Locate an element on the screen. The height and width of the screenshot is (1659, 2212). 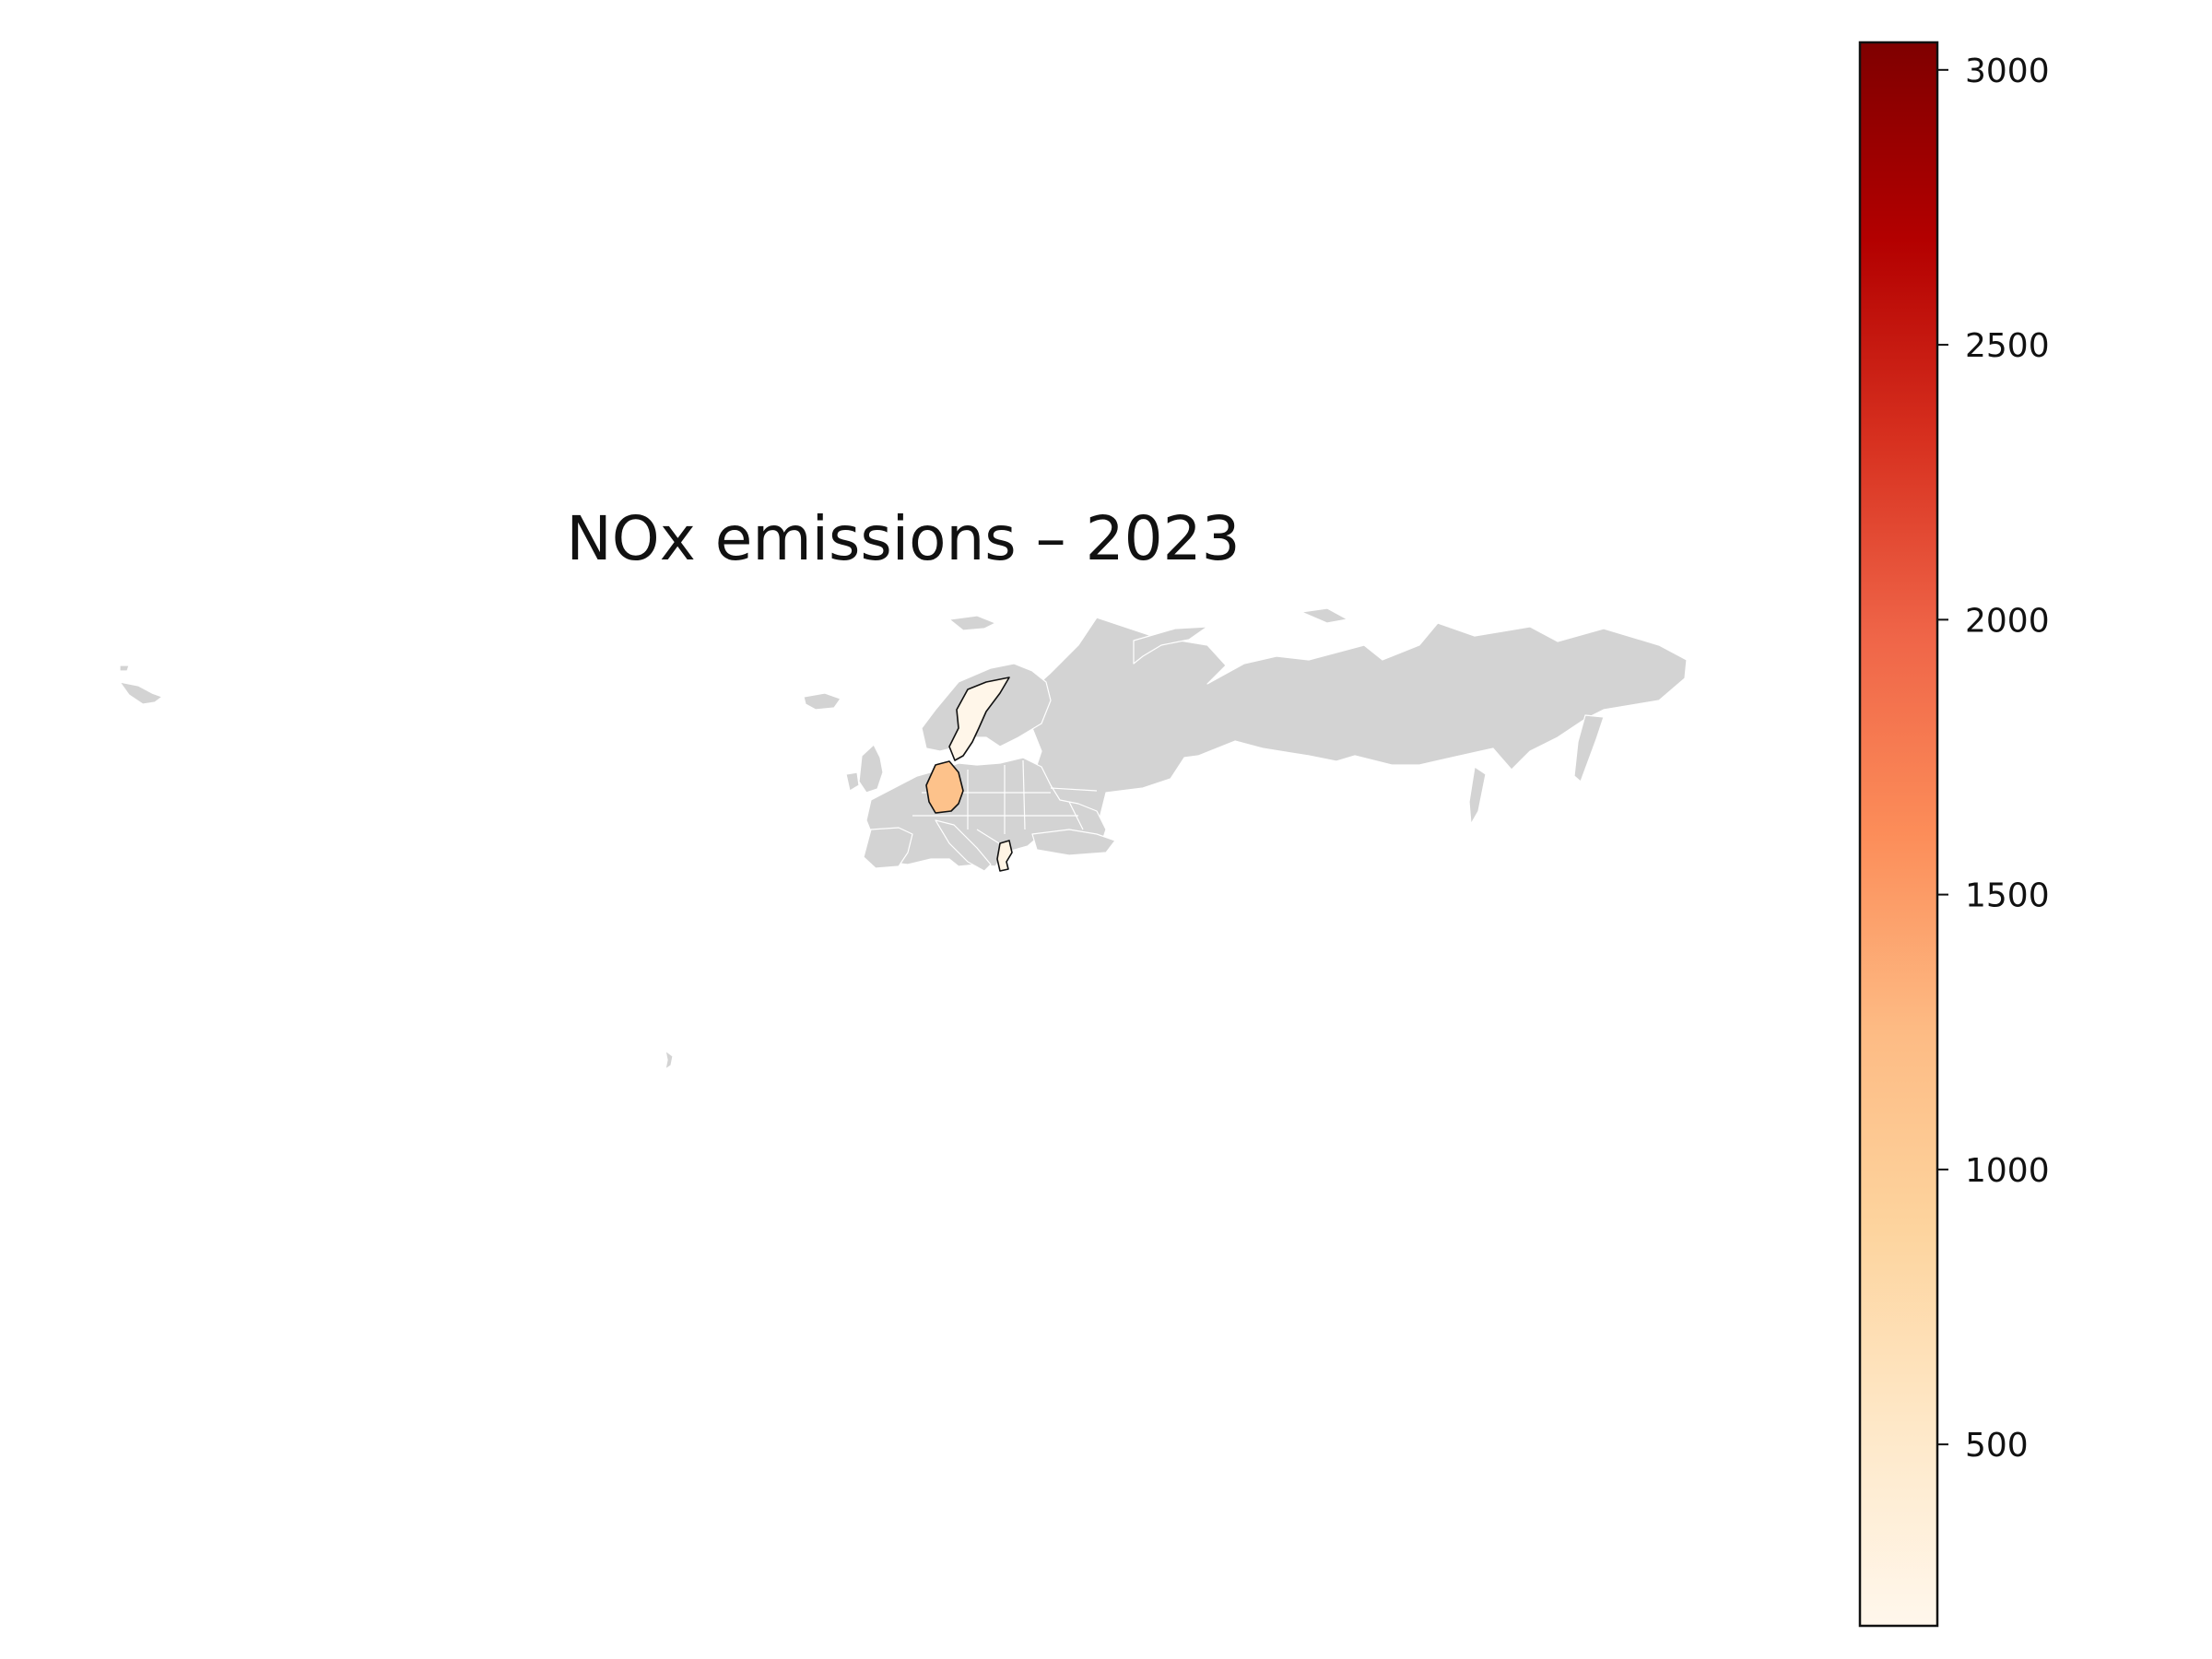
colorbar-tick-label: 1000 is located at coordinates (2007, 1171).